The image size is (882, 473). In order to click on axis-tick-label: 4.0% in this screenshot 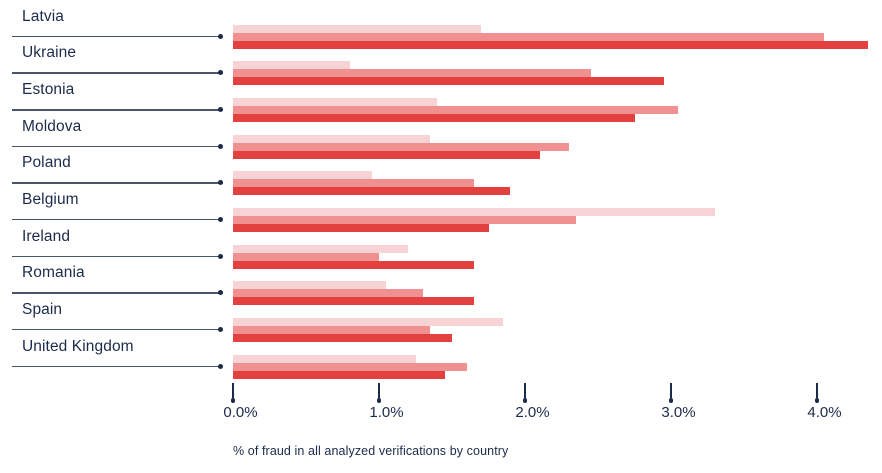, I will do `click(824, 412)`.